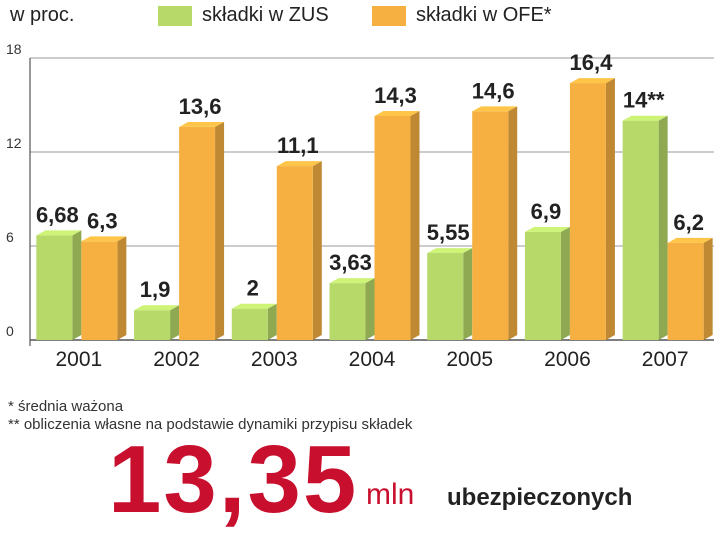 This screenshot has height=536, width=720. Describe the element at coordinates (445, 296) in the screenshot. I see `bar-zus-2005` at that location.